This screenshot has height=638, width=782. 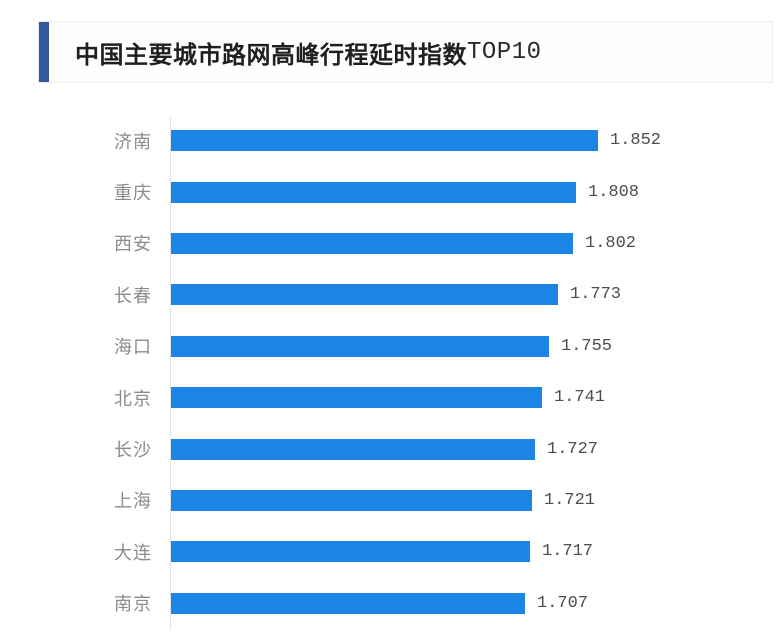 What do you see at coordinates (573, 449) in the screenshot?
I see `value-label: 1.727` at bounding box center [573, 449].